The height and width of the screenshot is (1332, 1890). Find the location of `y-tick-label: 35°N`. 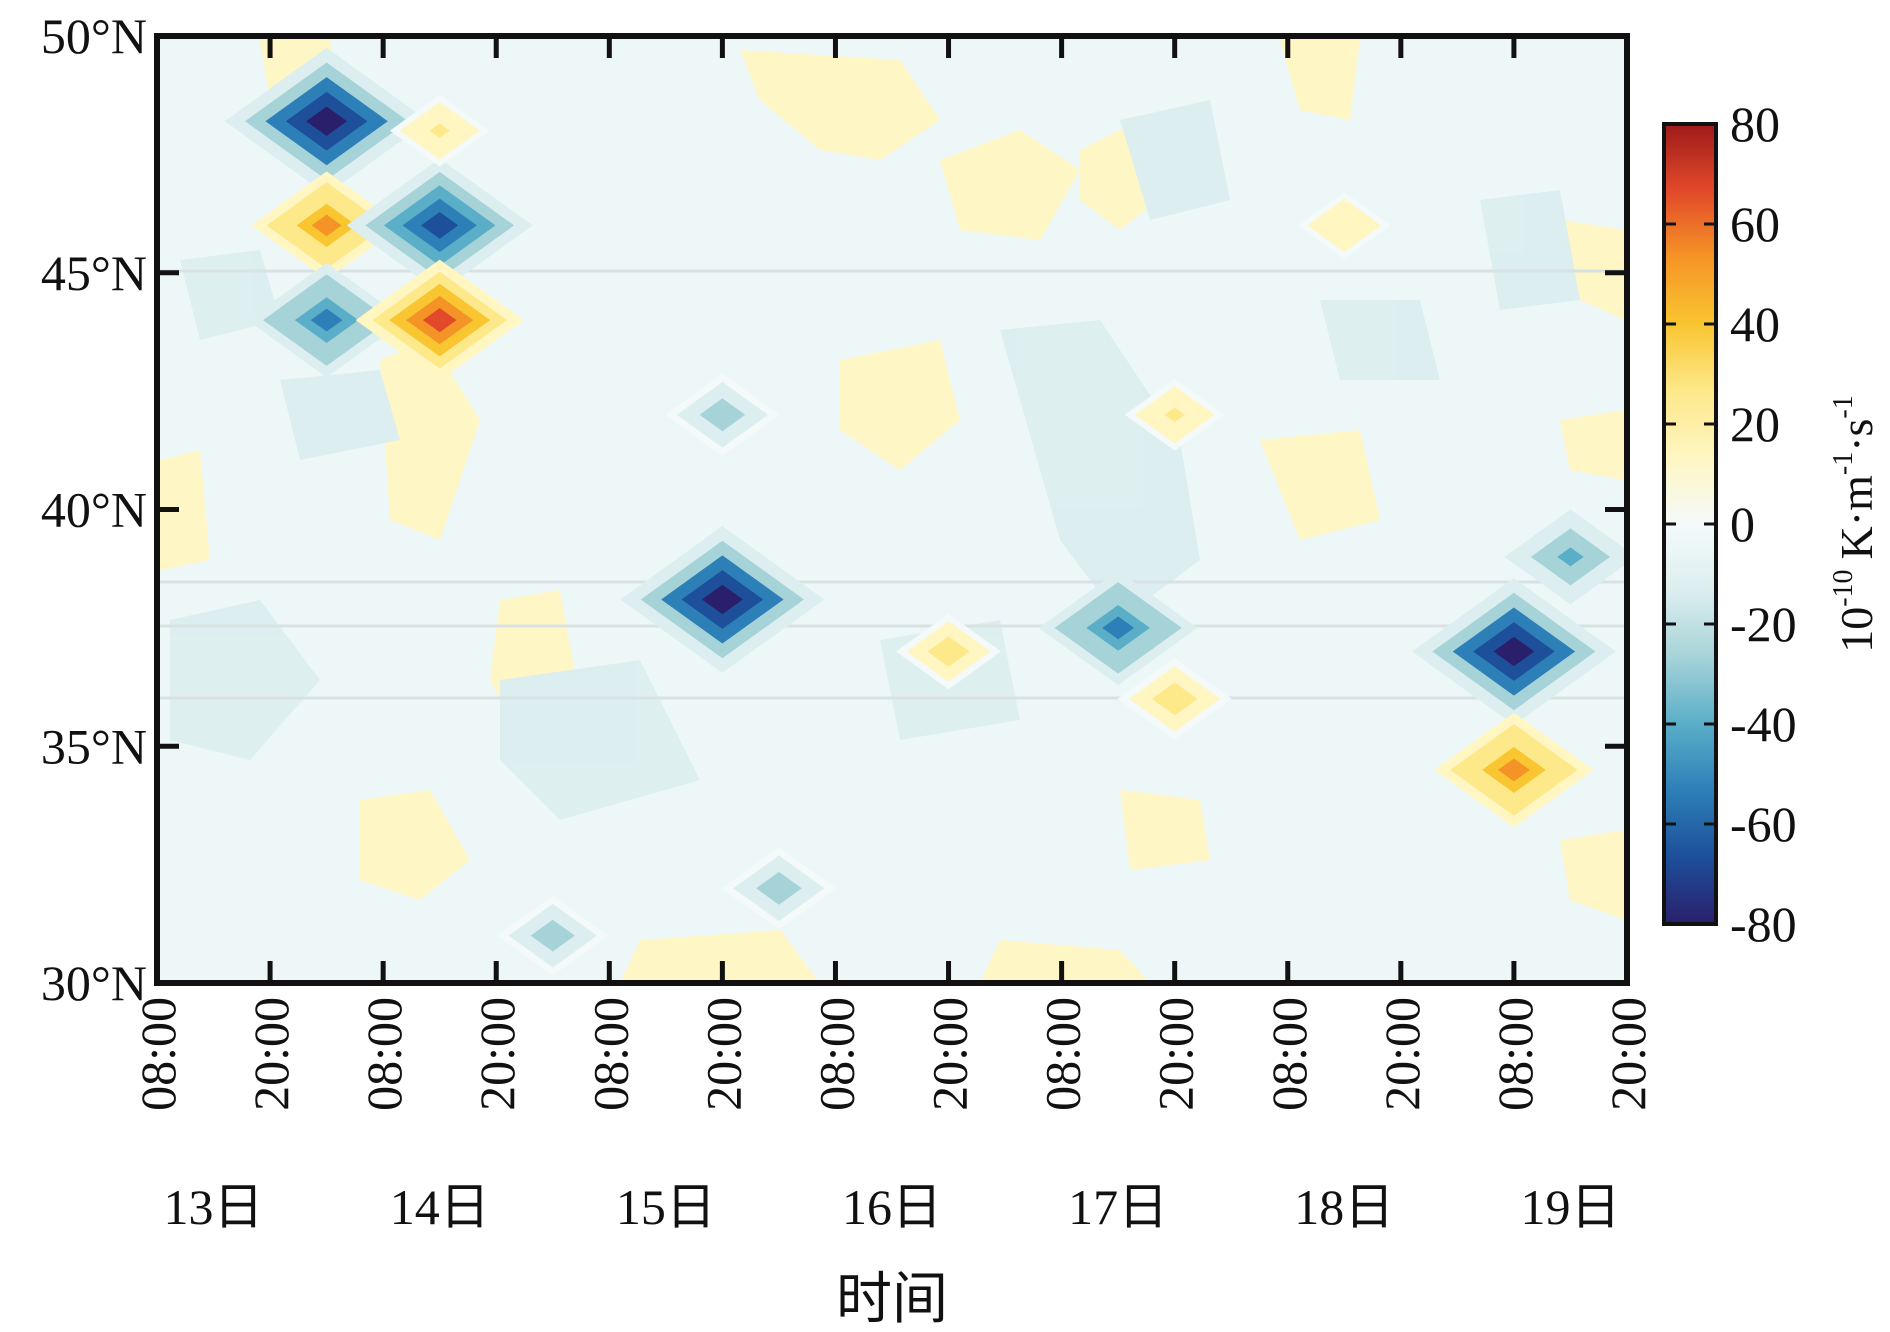

y-tick-label: 35°N is located at coordinates (94, 746).